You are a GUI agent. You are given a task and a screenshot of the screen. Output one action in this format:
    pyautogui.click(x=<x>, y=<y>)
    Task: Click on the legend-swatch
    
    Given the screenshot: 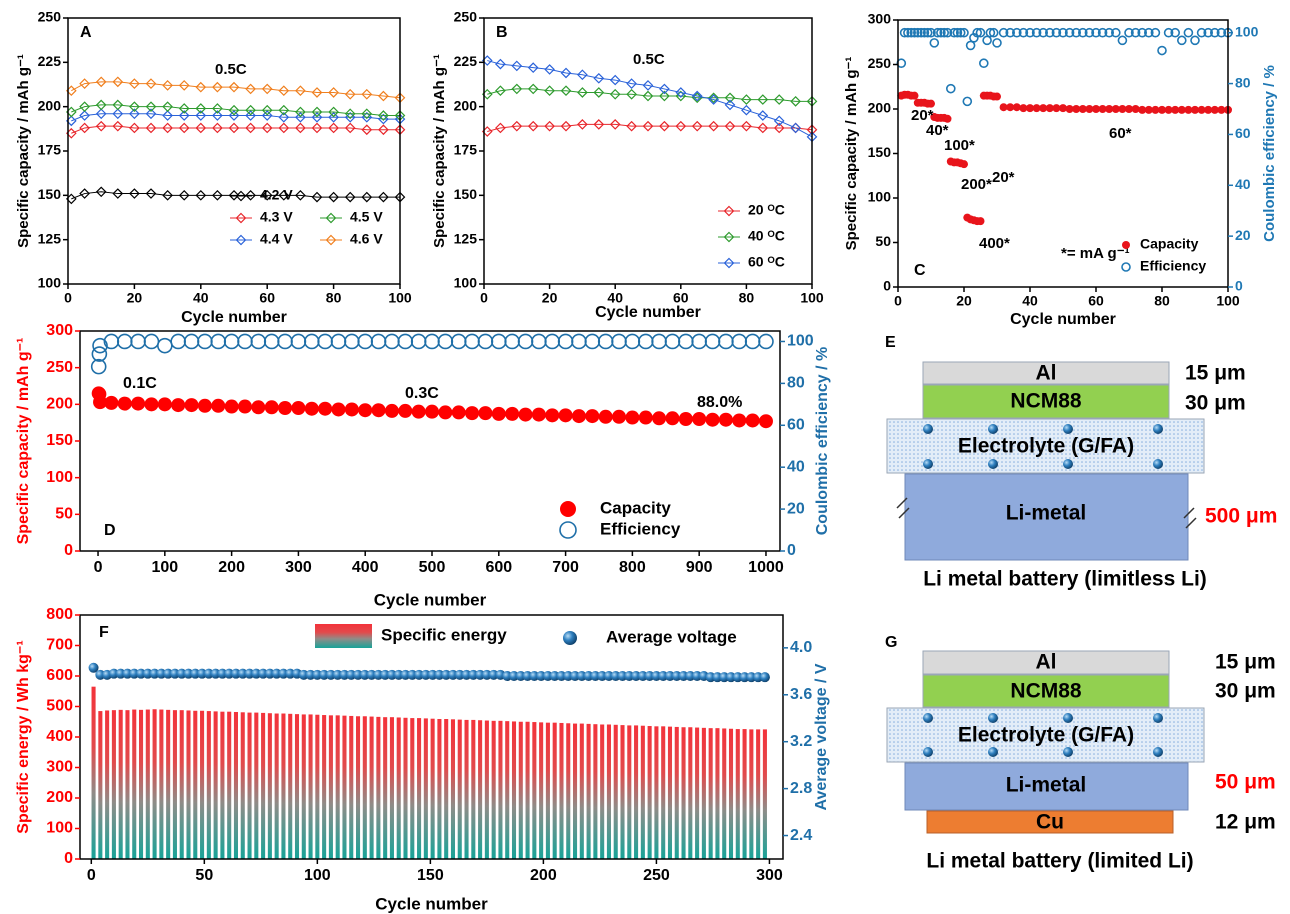 What is the action you would take?
    pyautogui.click(x=1126, y=267)
    